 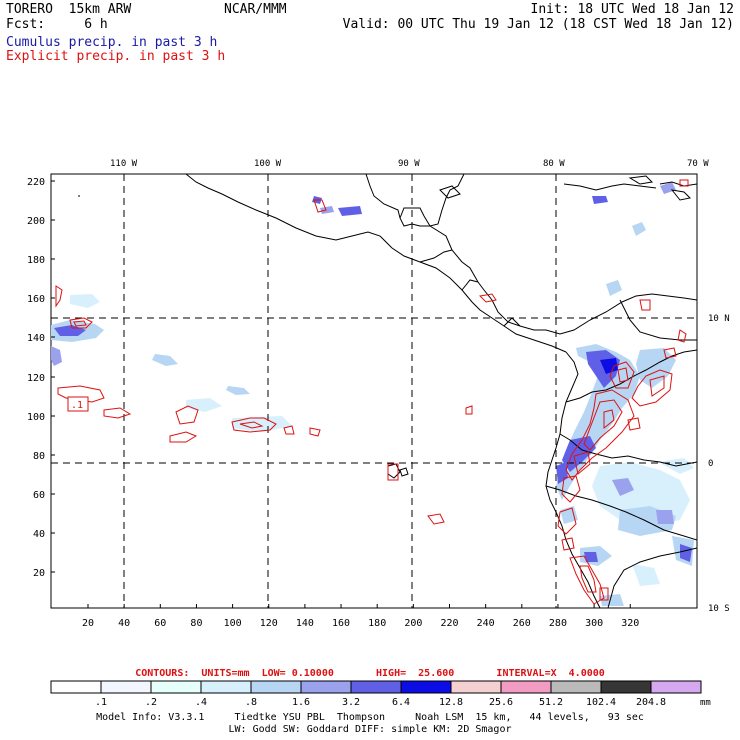 What do you see at coordinates (377, 623) in the screenshot?
I see `x-tick-label: 180` at bounding box center [377, 623].